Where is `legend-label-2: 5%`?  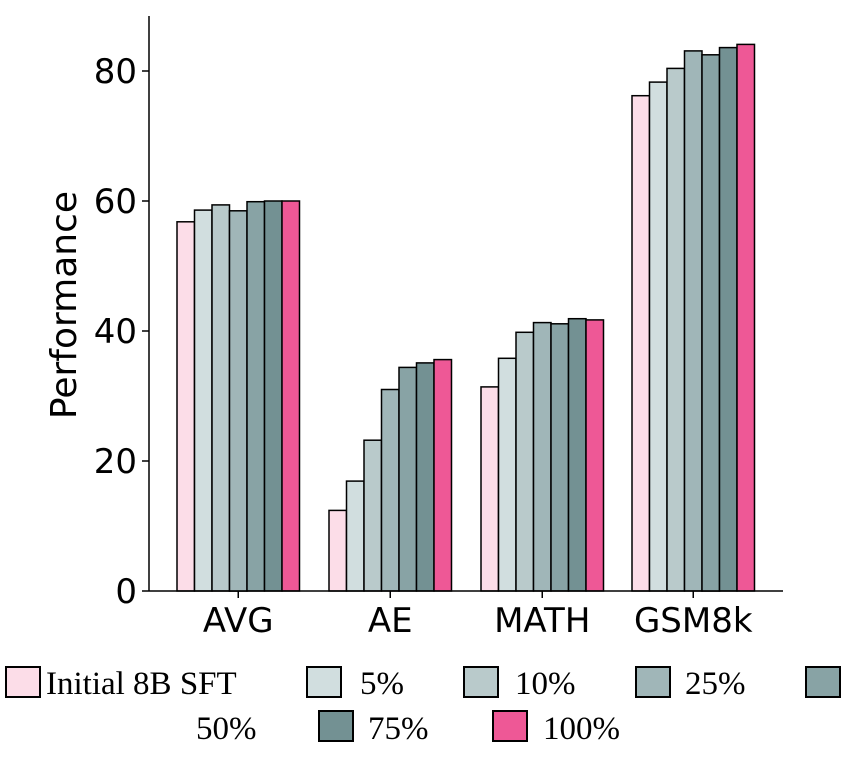
legend-label-2: 5% is located at coordinates (382, 684).